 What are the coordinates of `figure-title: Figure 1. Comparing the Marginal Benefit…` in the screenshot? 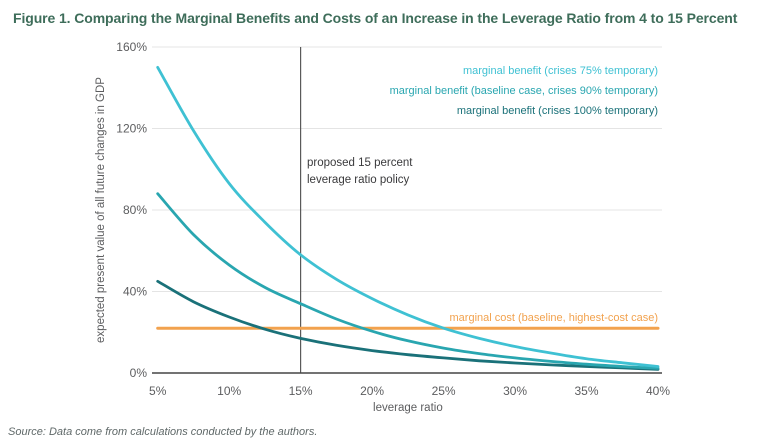 It's located at (375, 18).